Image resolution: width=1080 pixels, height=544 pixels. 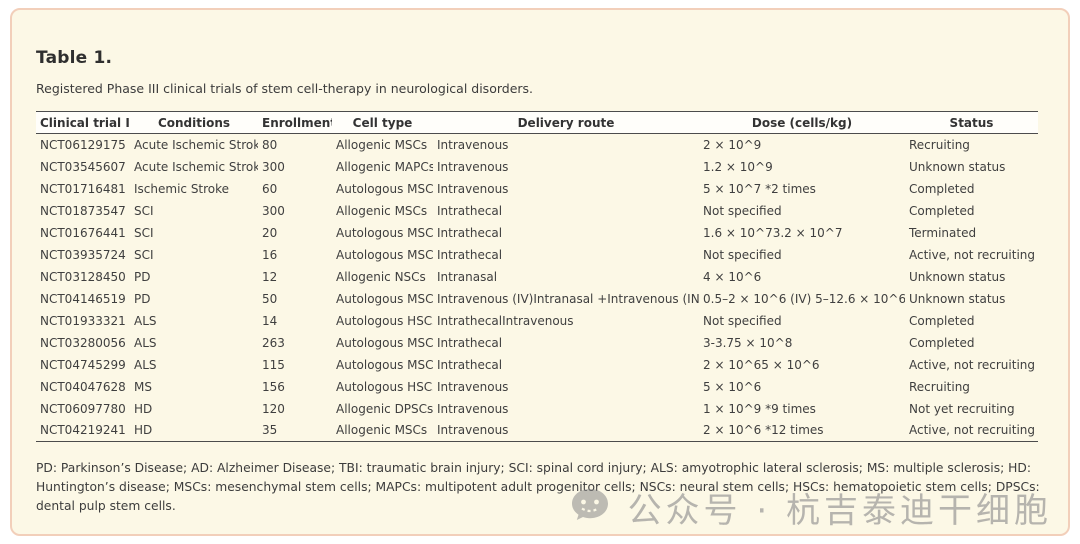 What do you see at coordinates (759, 408) in the screenshot?
I see `table-cell: 1 × 10^9 *9 times` at bounding box center [759, 408].